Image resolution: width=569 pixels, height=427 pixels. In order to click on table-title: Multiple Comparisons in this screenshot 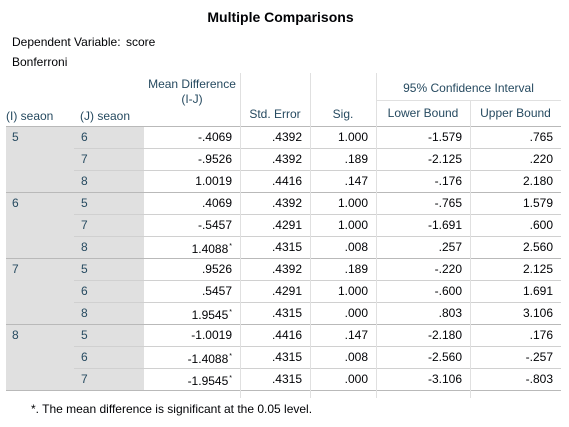, I will do `click(280, 17)`.